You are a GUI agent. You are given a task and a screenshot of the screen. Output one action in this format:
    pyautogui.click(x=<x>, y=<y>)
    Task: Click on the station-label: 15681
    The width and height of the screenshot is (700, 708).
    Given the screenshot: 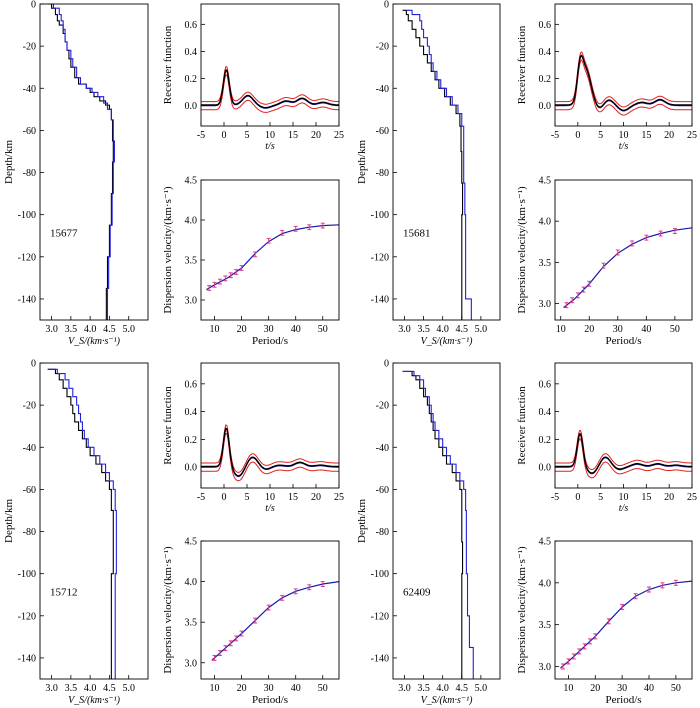 What is the action you would take?
    pyautogui.click(x=417, y=233)
    